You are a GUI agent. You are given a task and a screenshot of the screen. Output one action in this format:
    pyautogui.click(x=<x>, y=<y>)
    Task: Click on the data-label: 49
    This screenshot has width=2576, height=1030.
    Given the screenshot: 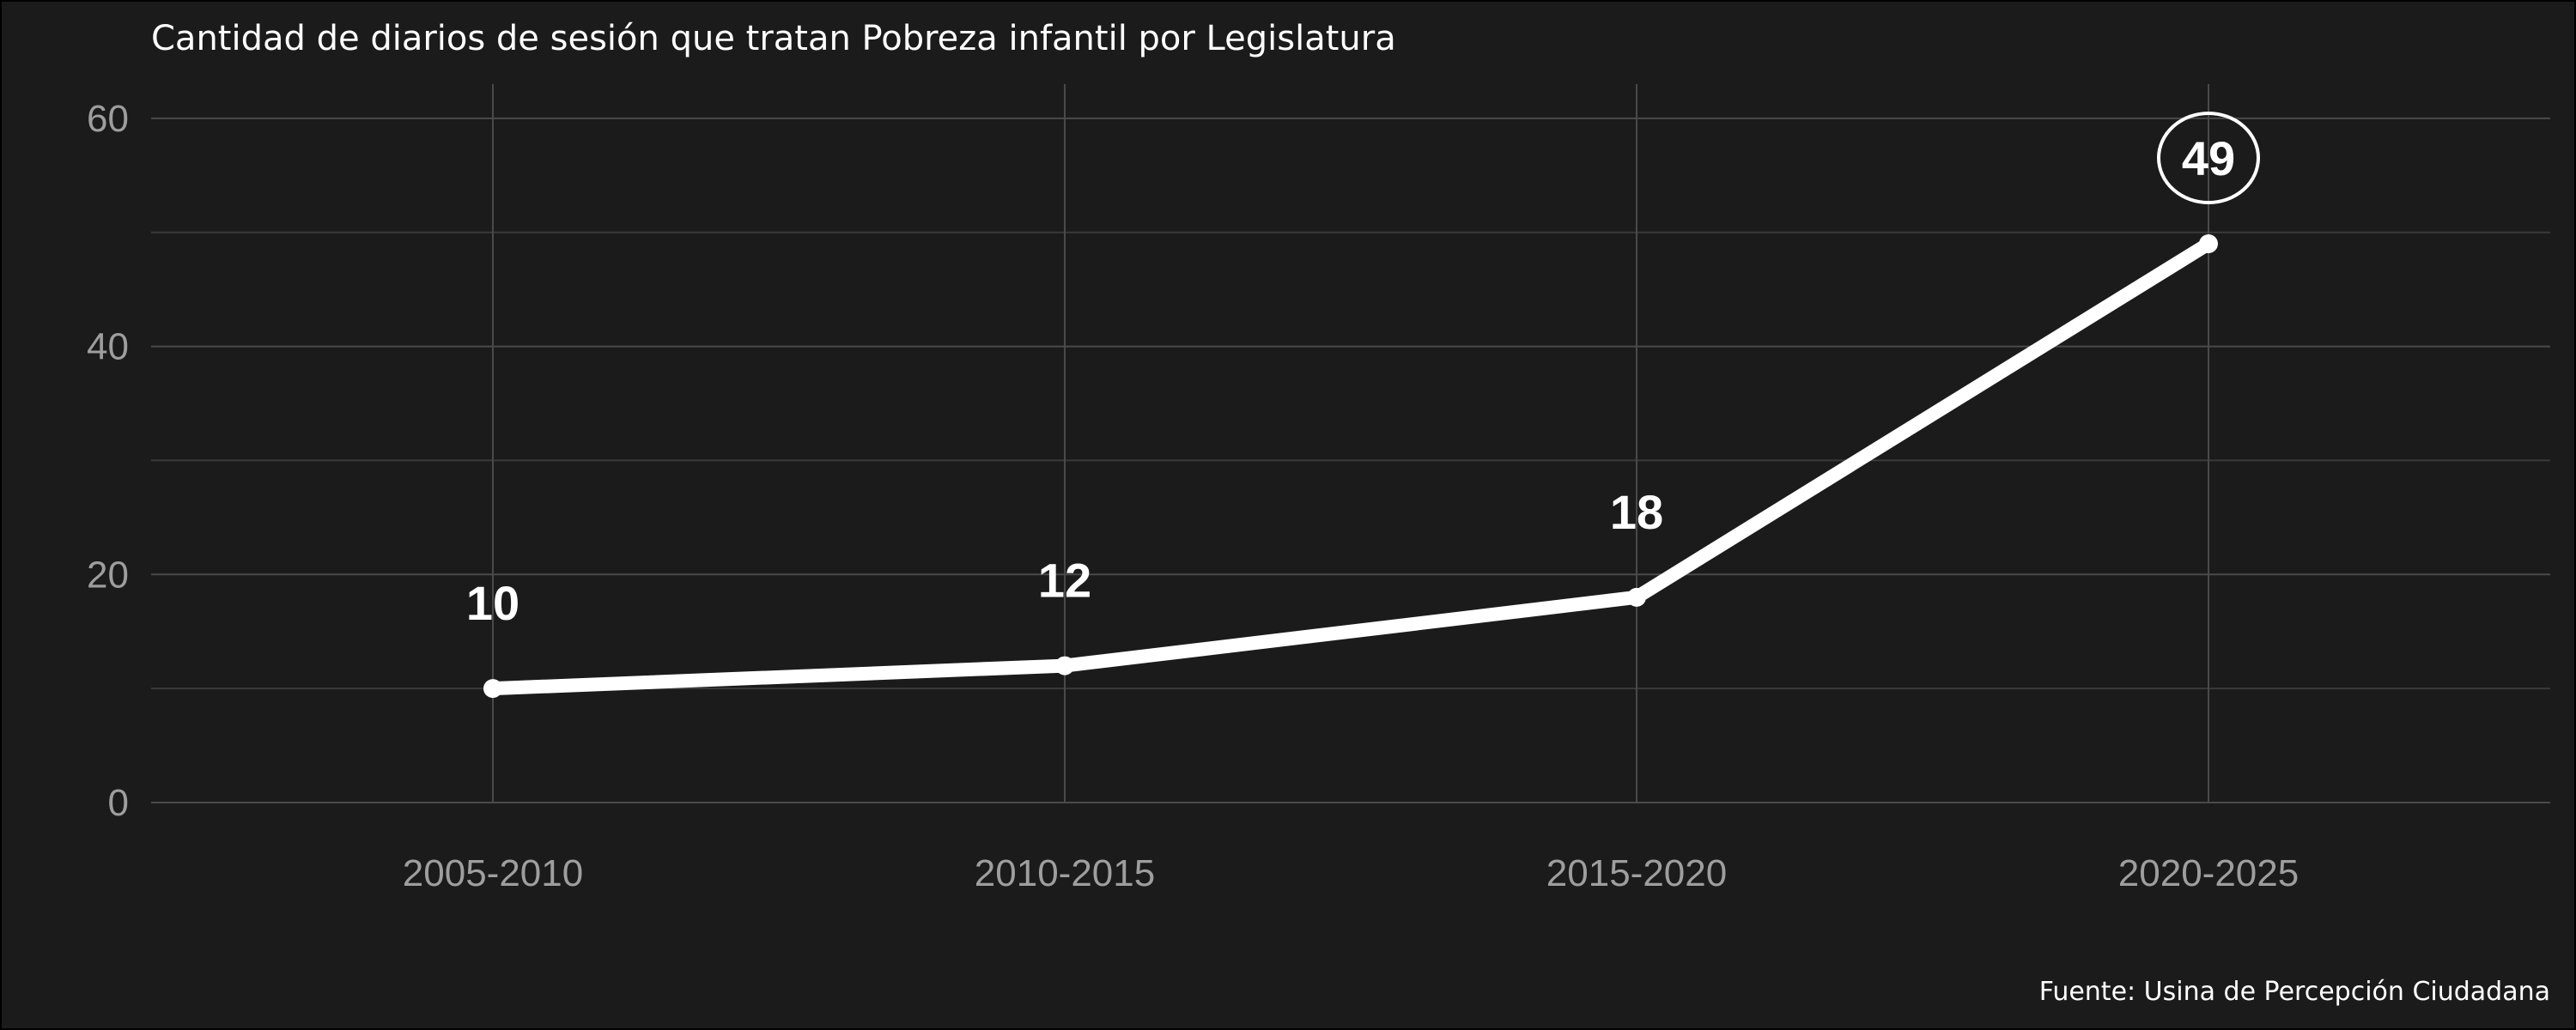 What is the action you would take?
    pyautogui.click(x=2208, y=158)
    